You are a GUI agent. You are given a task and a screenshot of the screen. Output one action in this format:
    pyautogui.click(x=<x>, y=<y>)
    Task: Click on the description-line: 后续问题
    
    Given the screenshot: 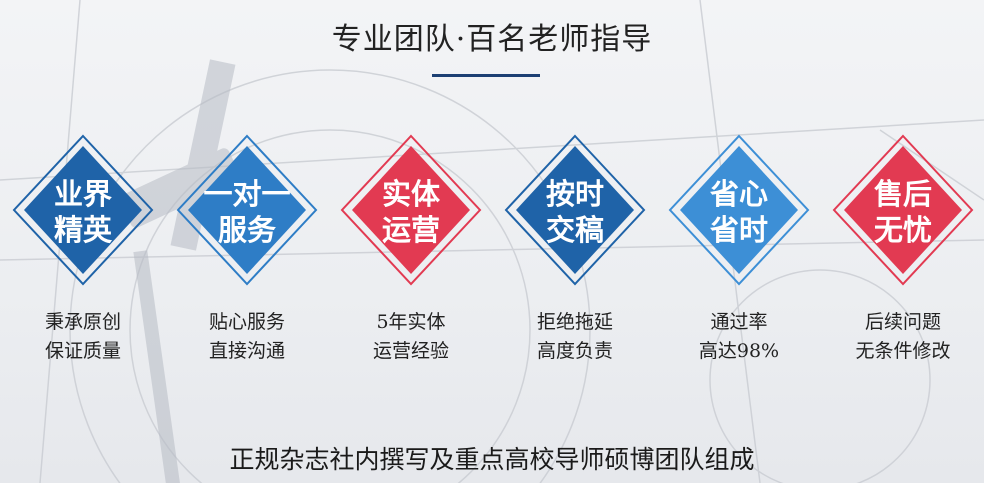 What is the action you would take?
    pyautogui.click(x=902, y=322)
    